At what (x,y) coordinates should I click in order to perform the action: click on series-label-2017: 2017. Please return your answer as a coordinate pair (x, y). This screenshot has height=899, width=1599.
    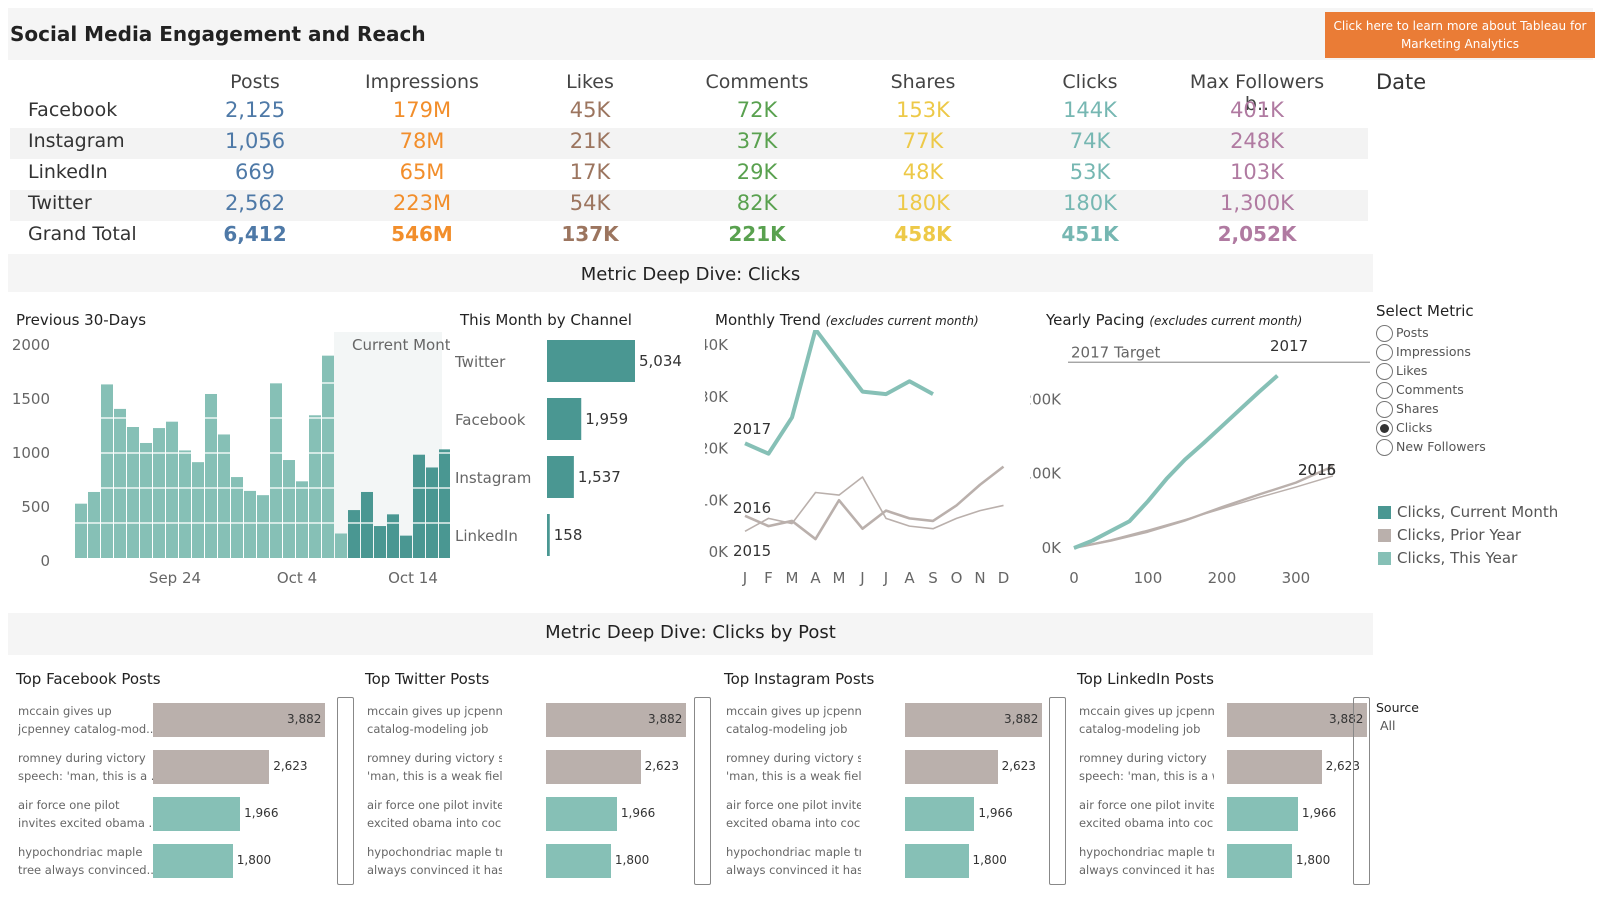
    Looking at the image, I should click on (752, 429).